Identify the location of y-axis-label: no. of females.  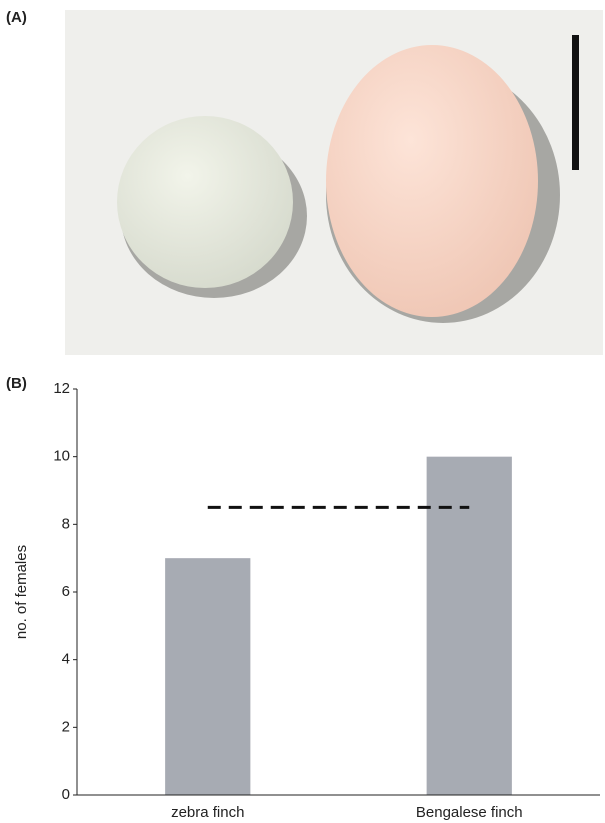
(21, 592).